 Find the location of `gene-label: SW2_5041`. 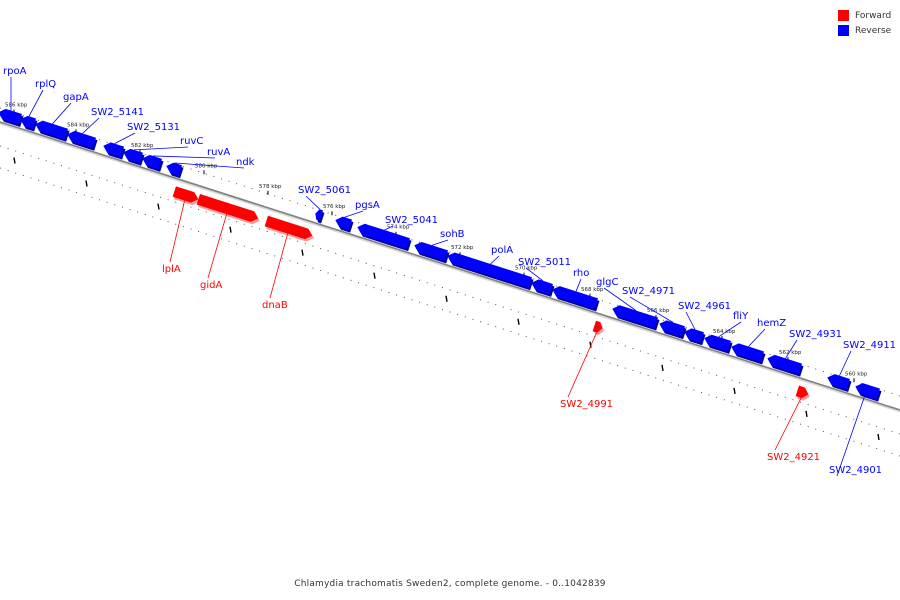

gene-label: SW2_5041 is located at coordinates (411, 220).